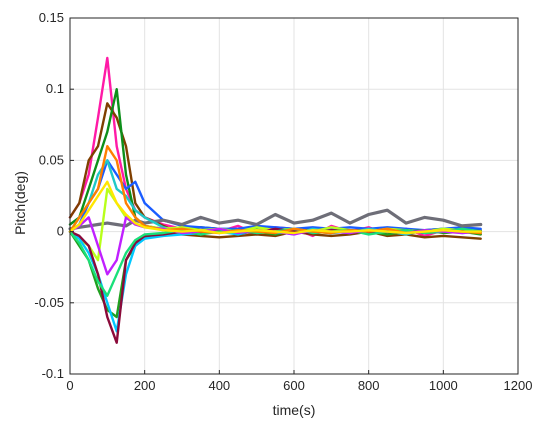 The image size is (550, 433). I want to click on x-tick-label: 800, so click(369, 385).